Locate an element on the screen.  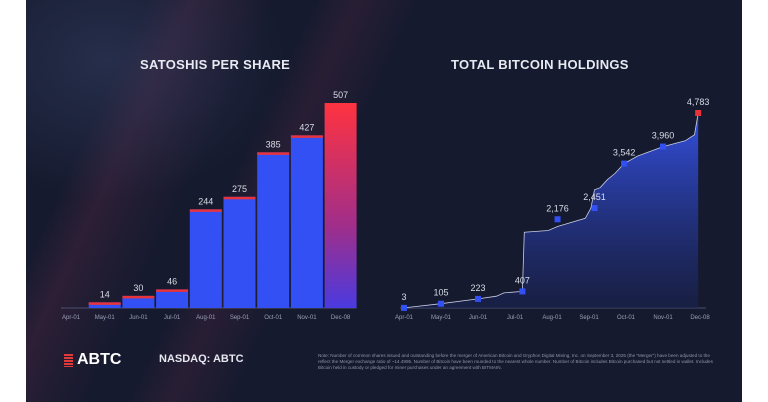
bar-x-tick: Apr-01 is located at coordinates (71, 318).